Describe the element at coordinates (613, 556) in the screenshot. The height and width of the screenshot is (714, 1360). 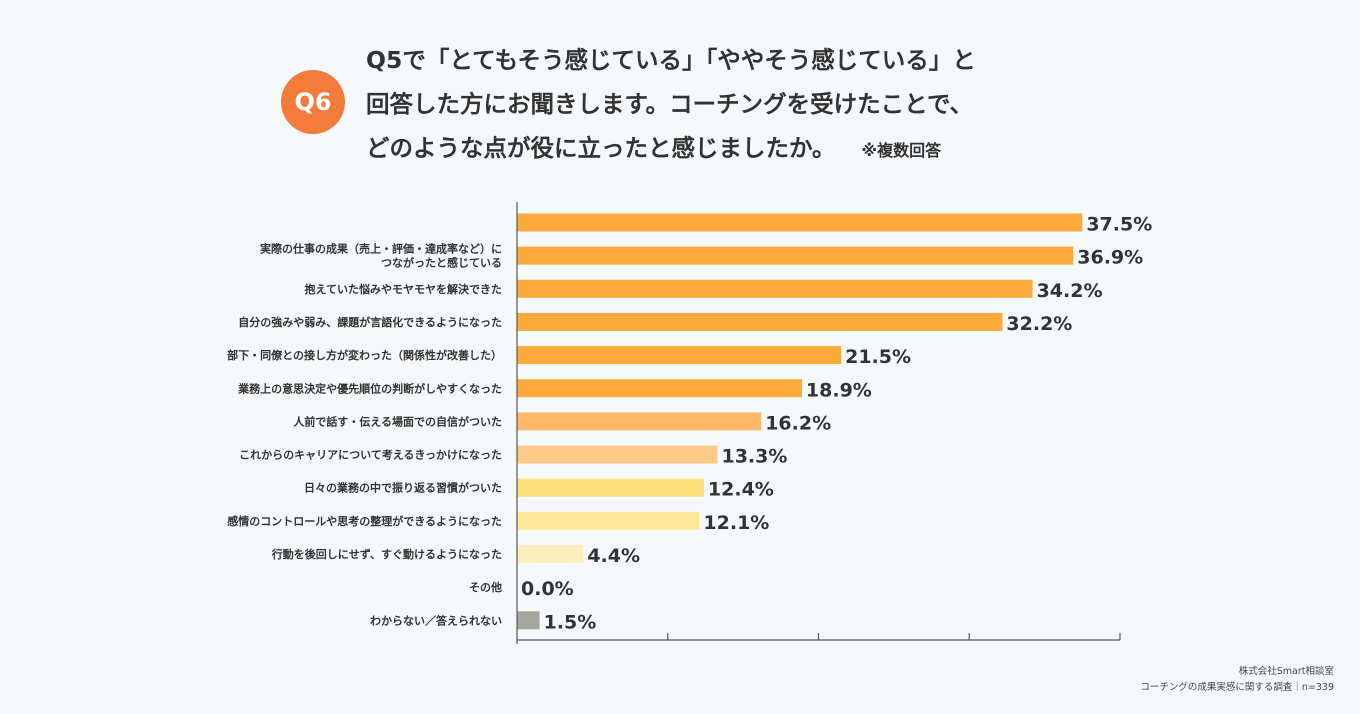
I see `value-label-10: 4.4%` at that location.